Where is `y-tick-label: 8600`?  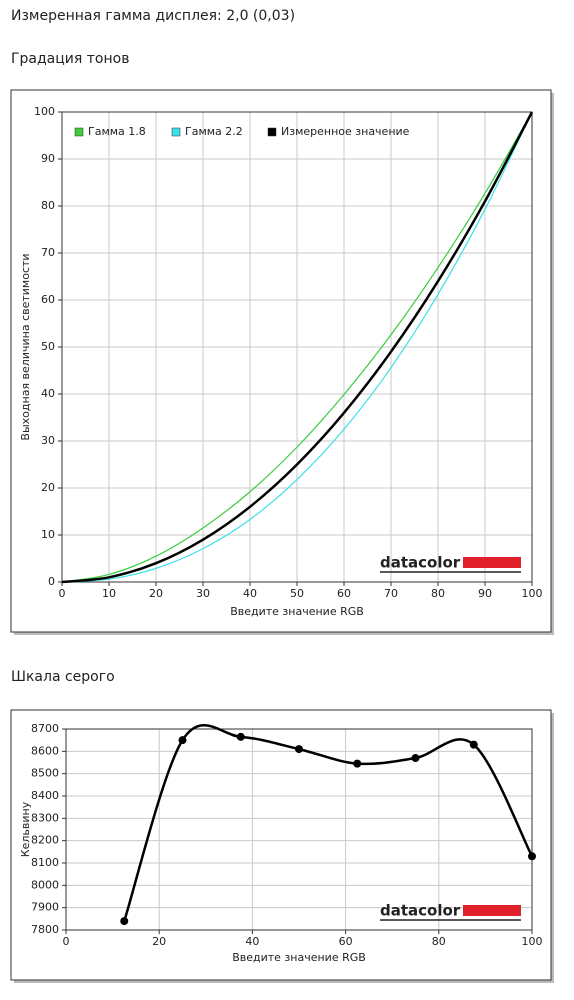
y-tick-label: 8600 is located at coordinates (45, 750).